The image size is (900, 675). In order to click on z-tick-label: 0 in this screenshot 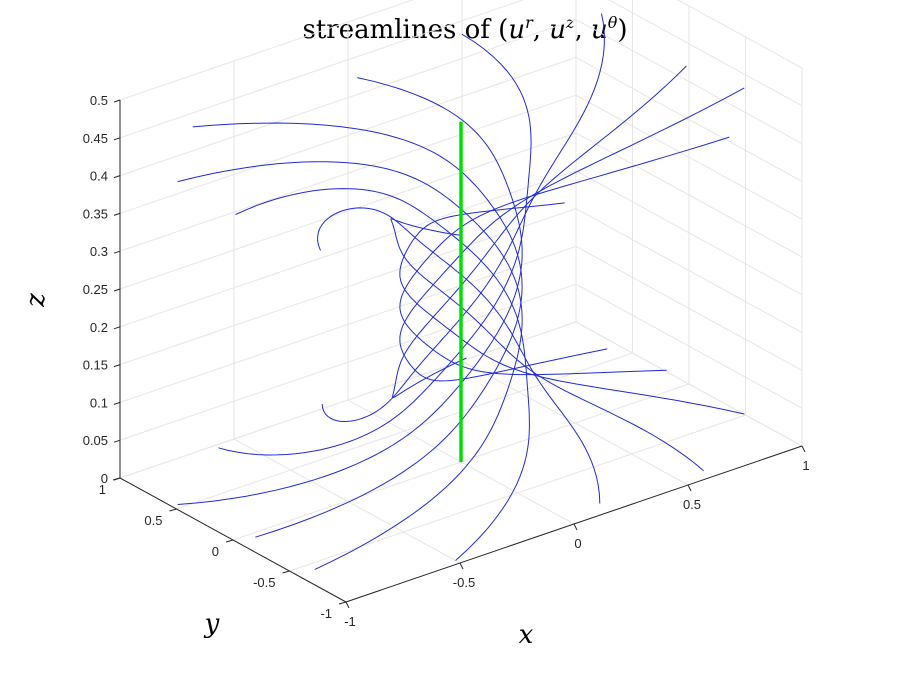, I will do `click(104, 478)`.